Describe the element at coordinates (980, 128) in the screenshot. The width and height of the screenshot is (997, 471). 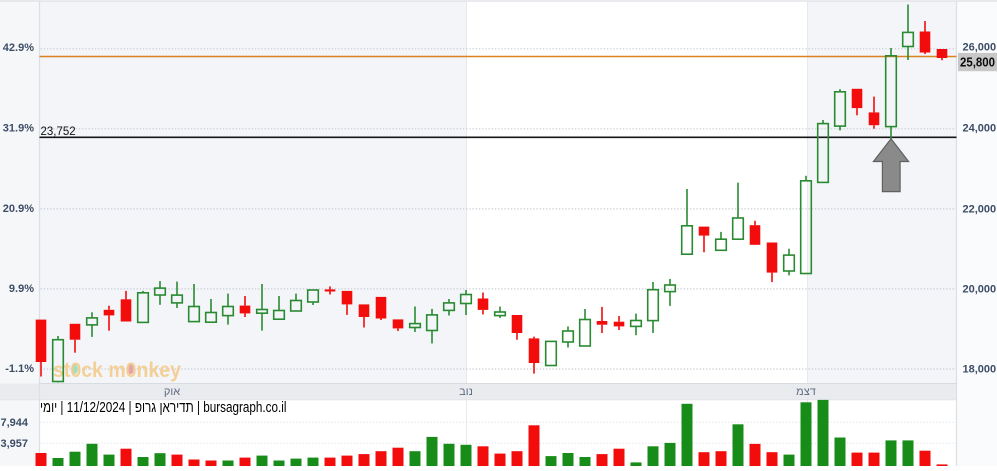
I see `svg-text: 24,000` at that location.